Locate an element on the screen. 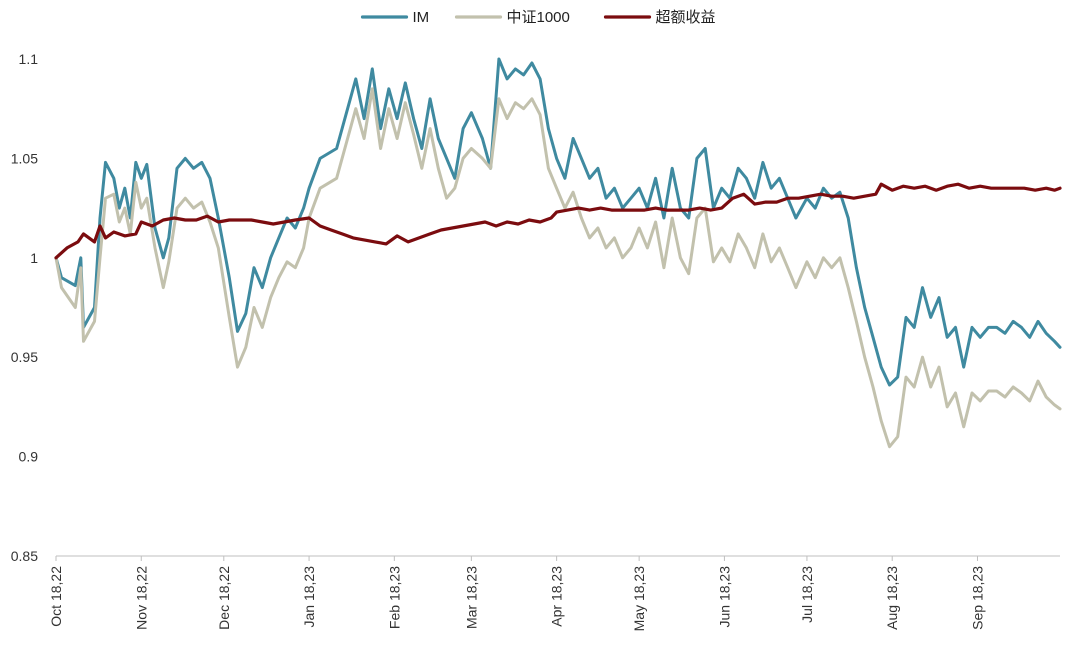 The width and height of the screenshot is (1080, 670). x-tick-label: Dec 18,22 is located at coordinates (224, 598).